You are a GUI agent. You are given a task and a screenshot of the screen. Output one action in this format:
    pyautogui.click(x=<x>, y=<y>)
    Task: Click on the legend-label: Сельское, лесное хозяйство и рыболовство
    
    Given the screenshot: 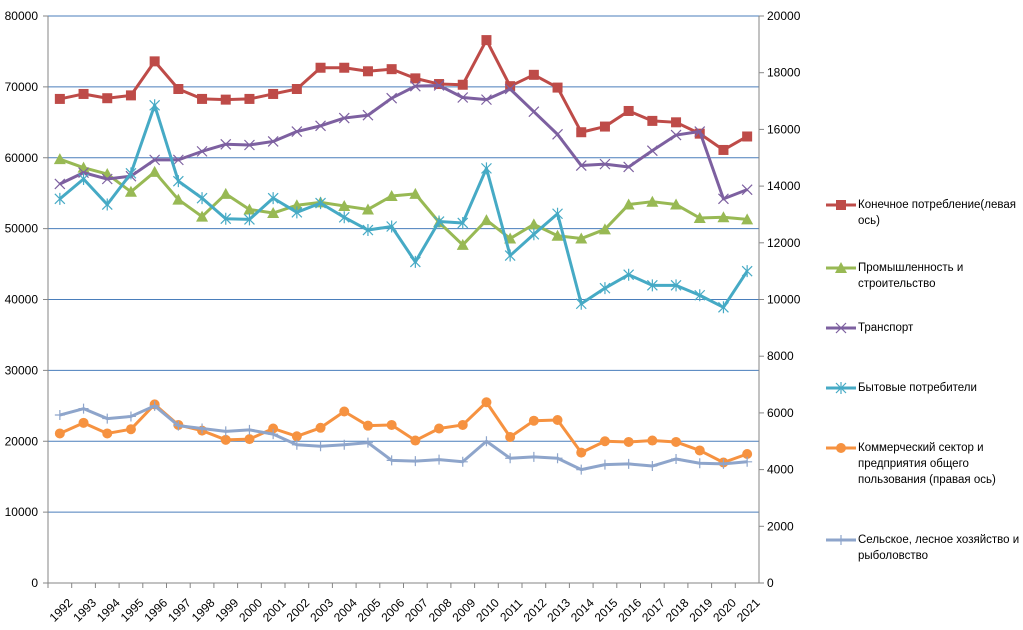 What is the action you would take?
    pyautogui.click(x=939, y=548)
    